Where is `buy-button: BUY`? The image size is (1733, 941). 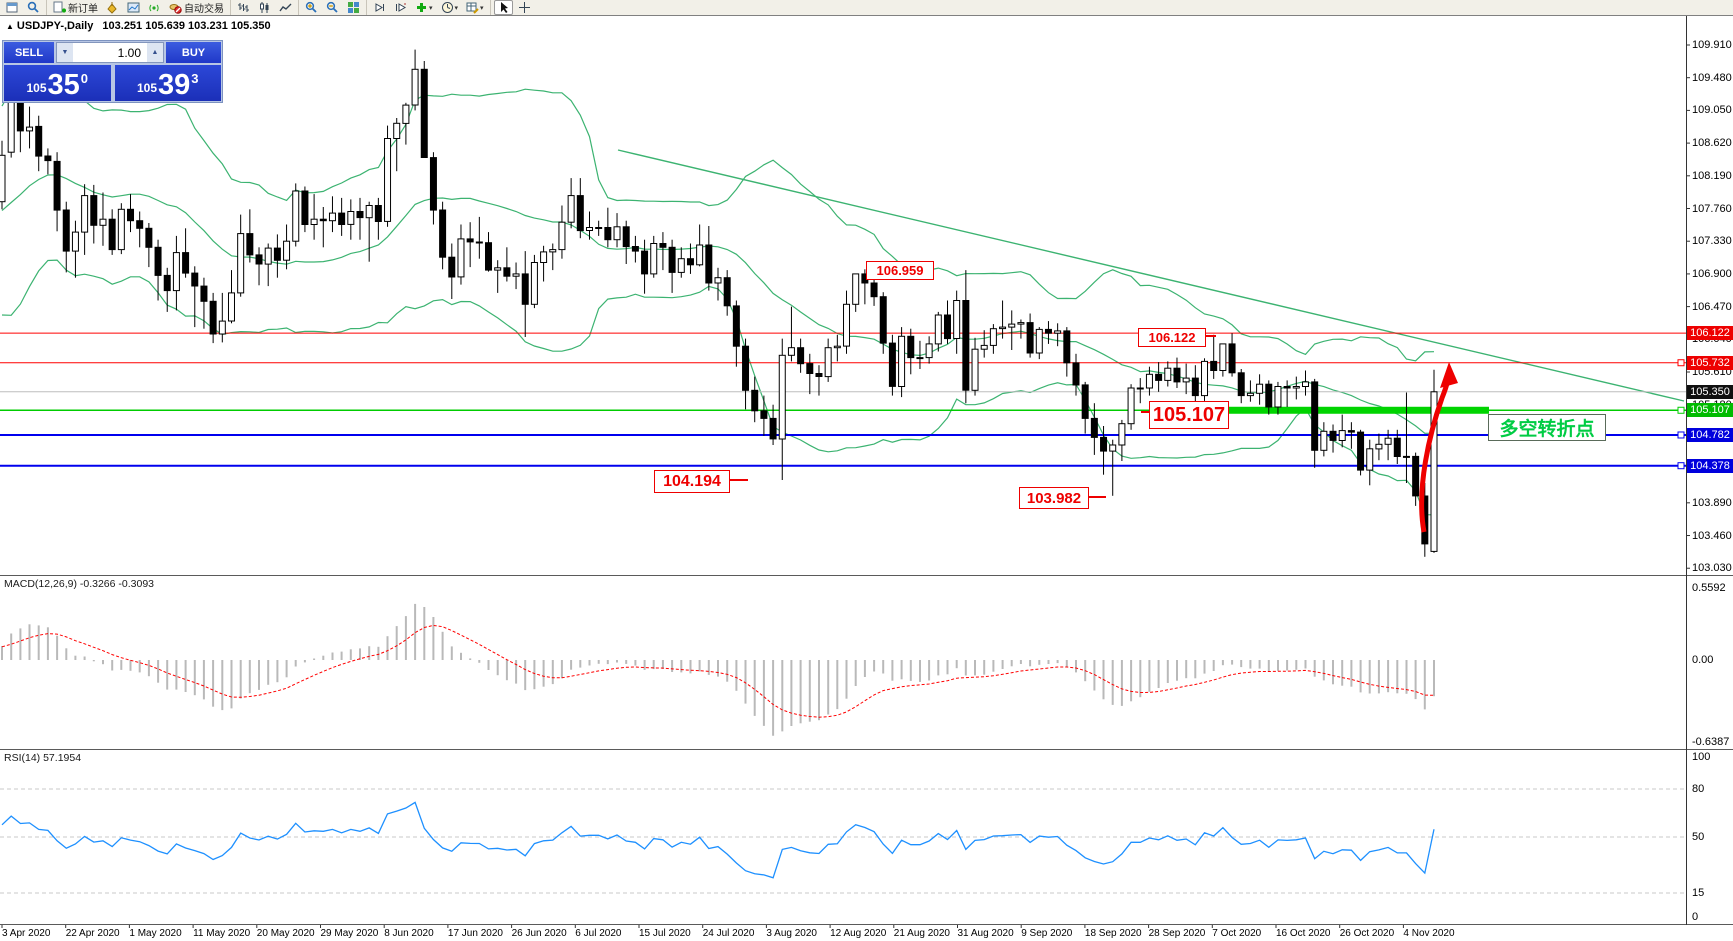
buy-button: BUY is located at coordinates (193, 52).